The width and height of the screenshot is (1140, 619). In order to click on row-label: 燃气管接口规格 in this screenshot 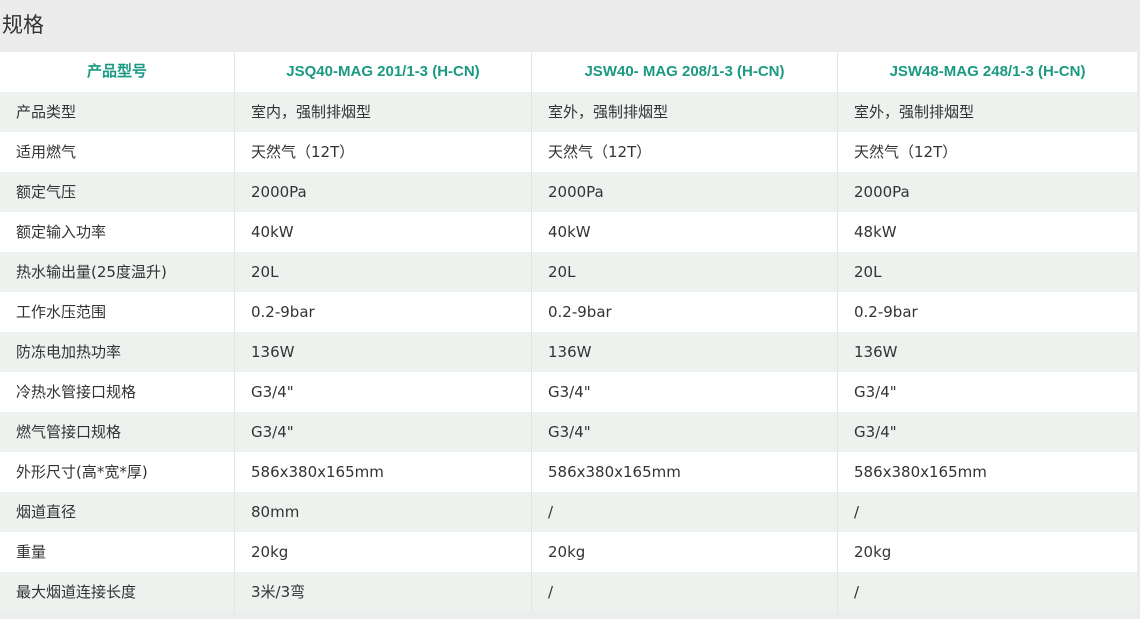, I will do `click(117, 432)`.